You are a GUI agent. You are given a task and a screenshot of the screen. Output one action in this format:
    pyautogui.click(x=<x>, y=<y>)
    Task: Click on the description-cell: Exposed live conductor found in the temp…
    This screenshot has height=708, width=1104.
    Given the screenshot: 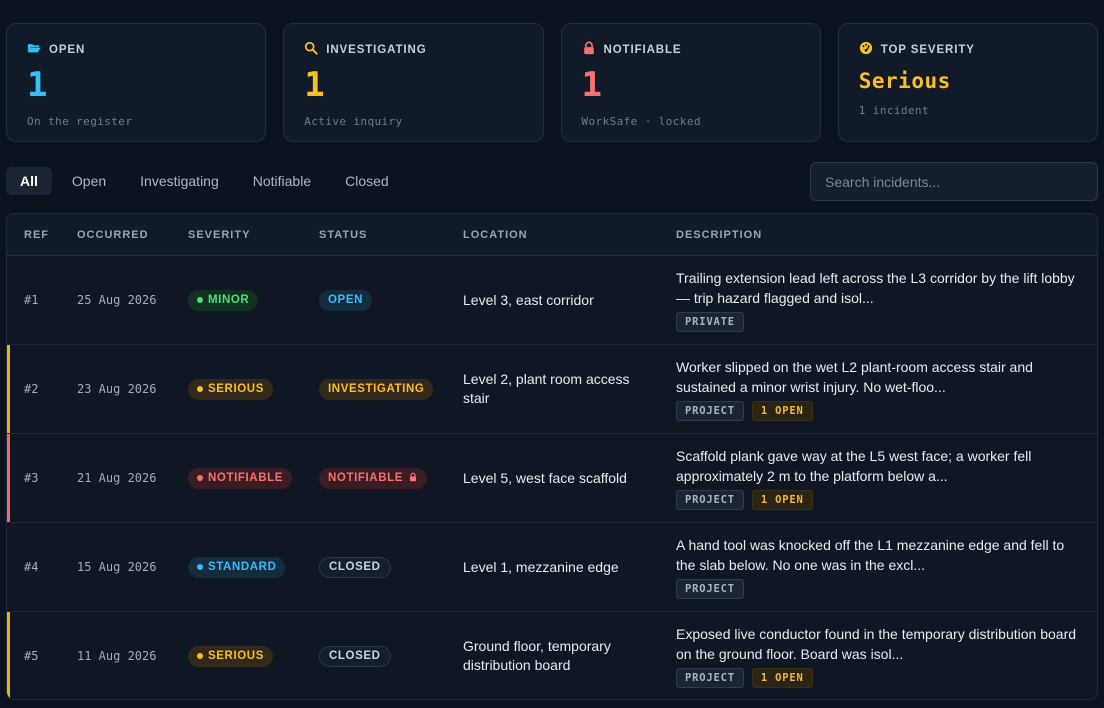 What is the action you would take?
    pyautogui.click(x=876, y=644)
    